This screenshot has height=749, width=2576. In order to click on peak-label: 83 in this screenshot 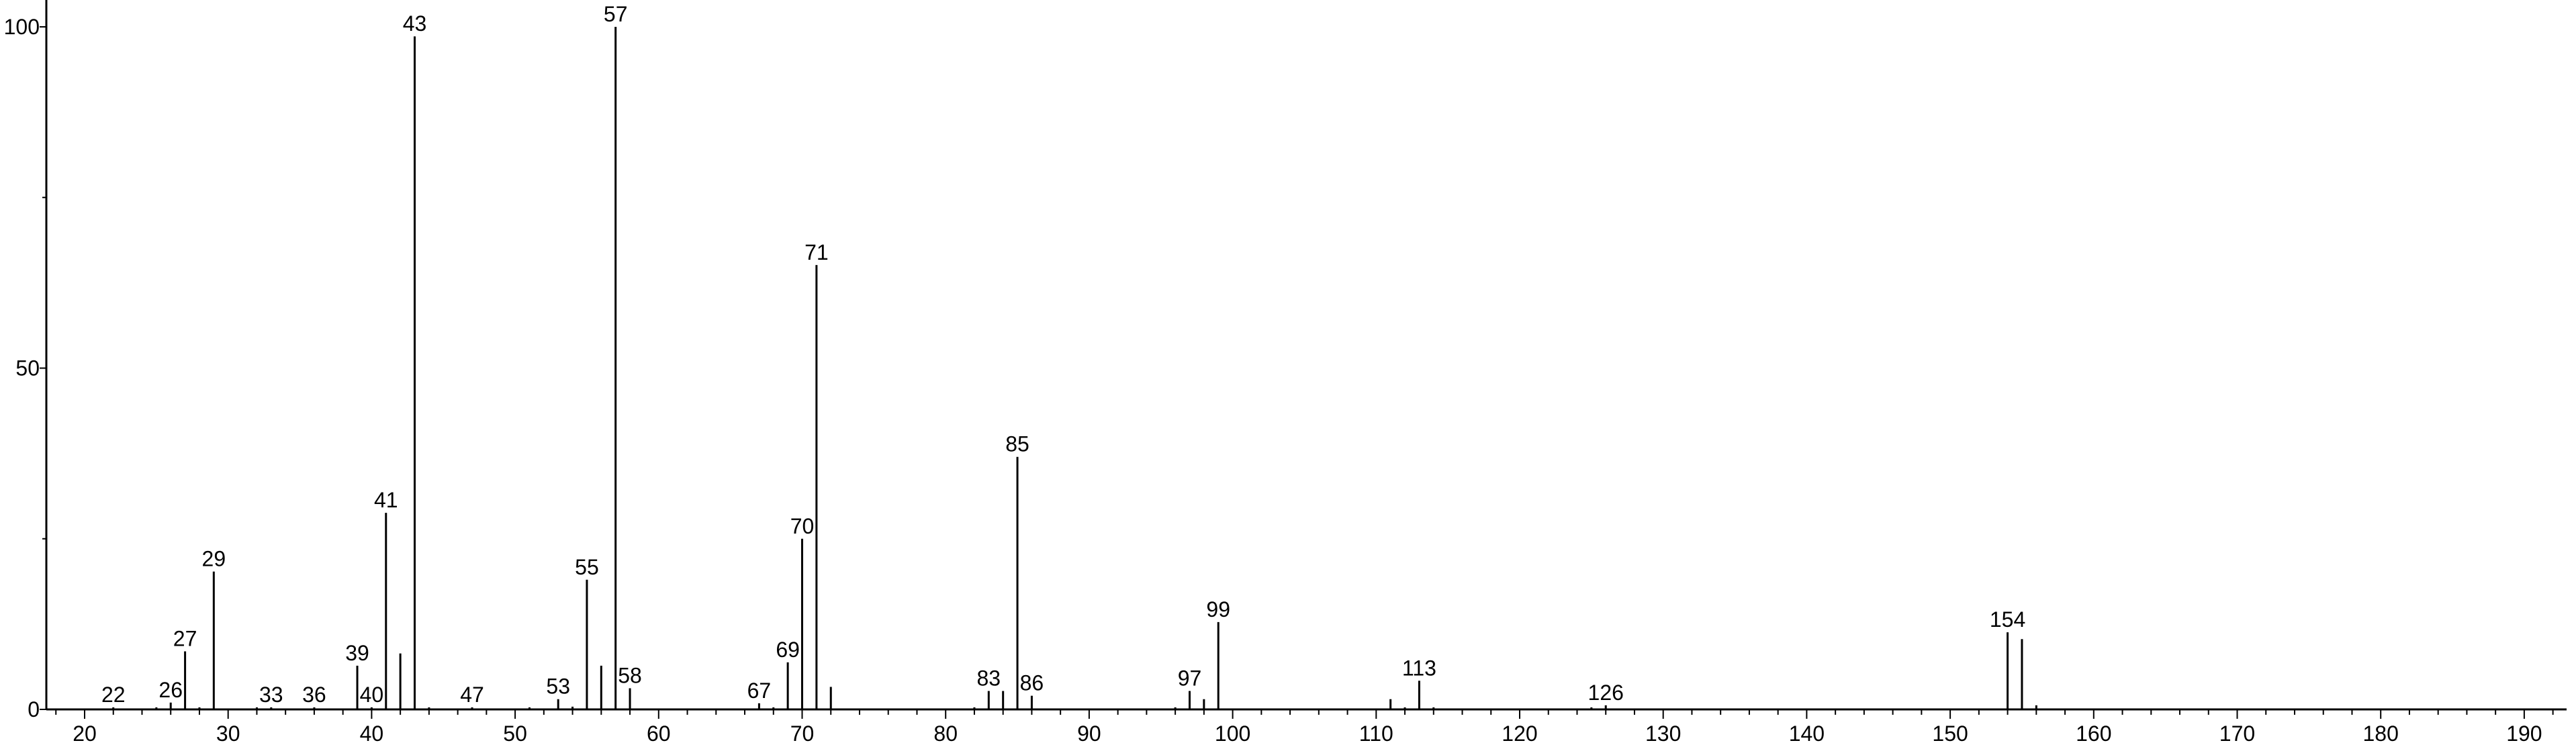, I will do `click(989, 679)`.